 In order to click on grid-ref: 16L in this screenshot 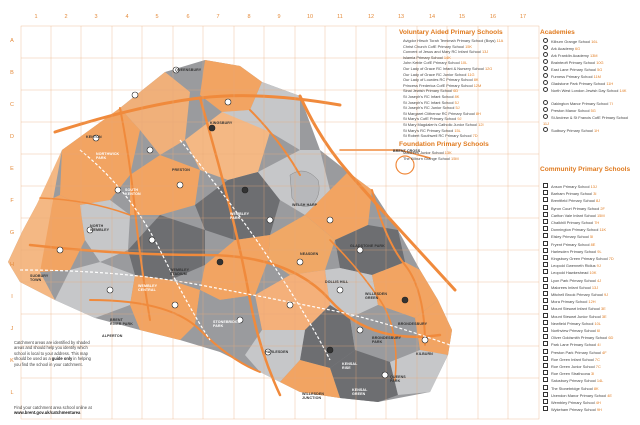, I will do `click(594, 41)`.